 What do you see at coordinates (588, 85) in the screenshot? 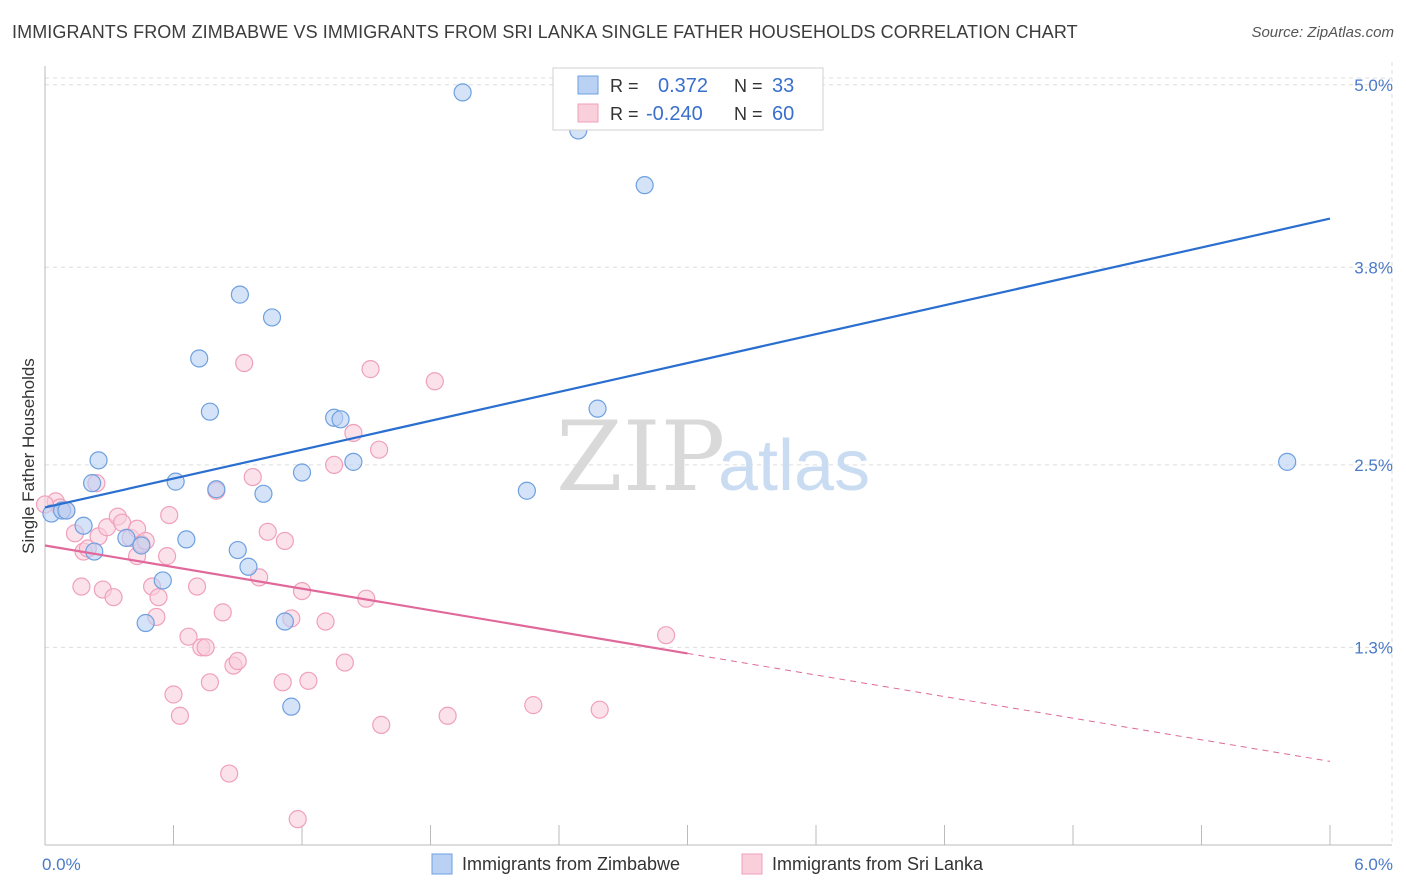
I see `legend-swatch-zimbabwe` at bounding box center [588, 85].